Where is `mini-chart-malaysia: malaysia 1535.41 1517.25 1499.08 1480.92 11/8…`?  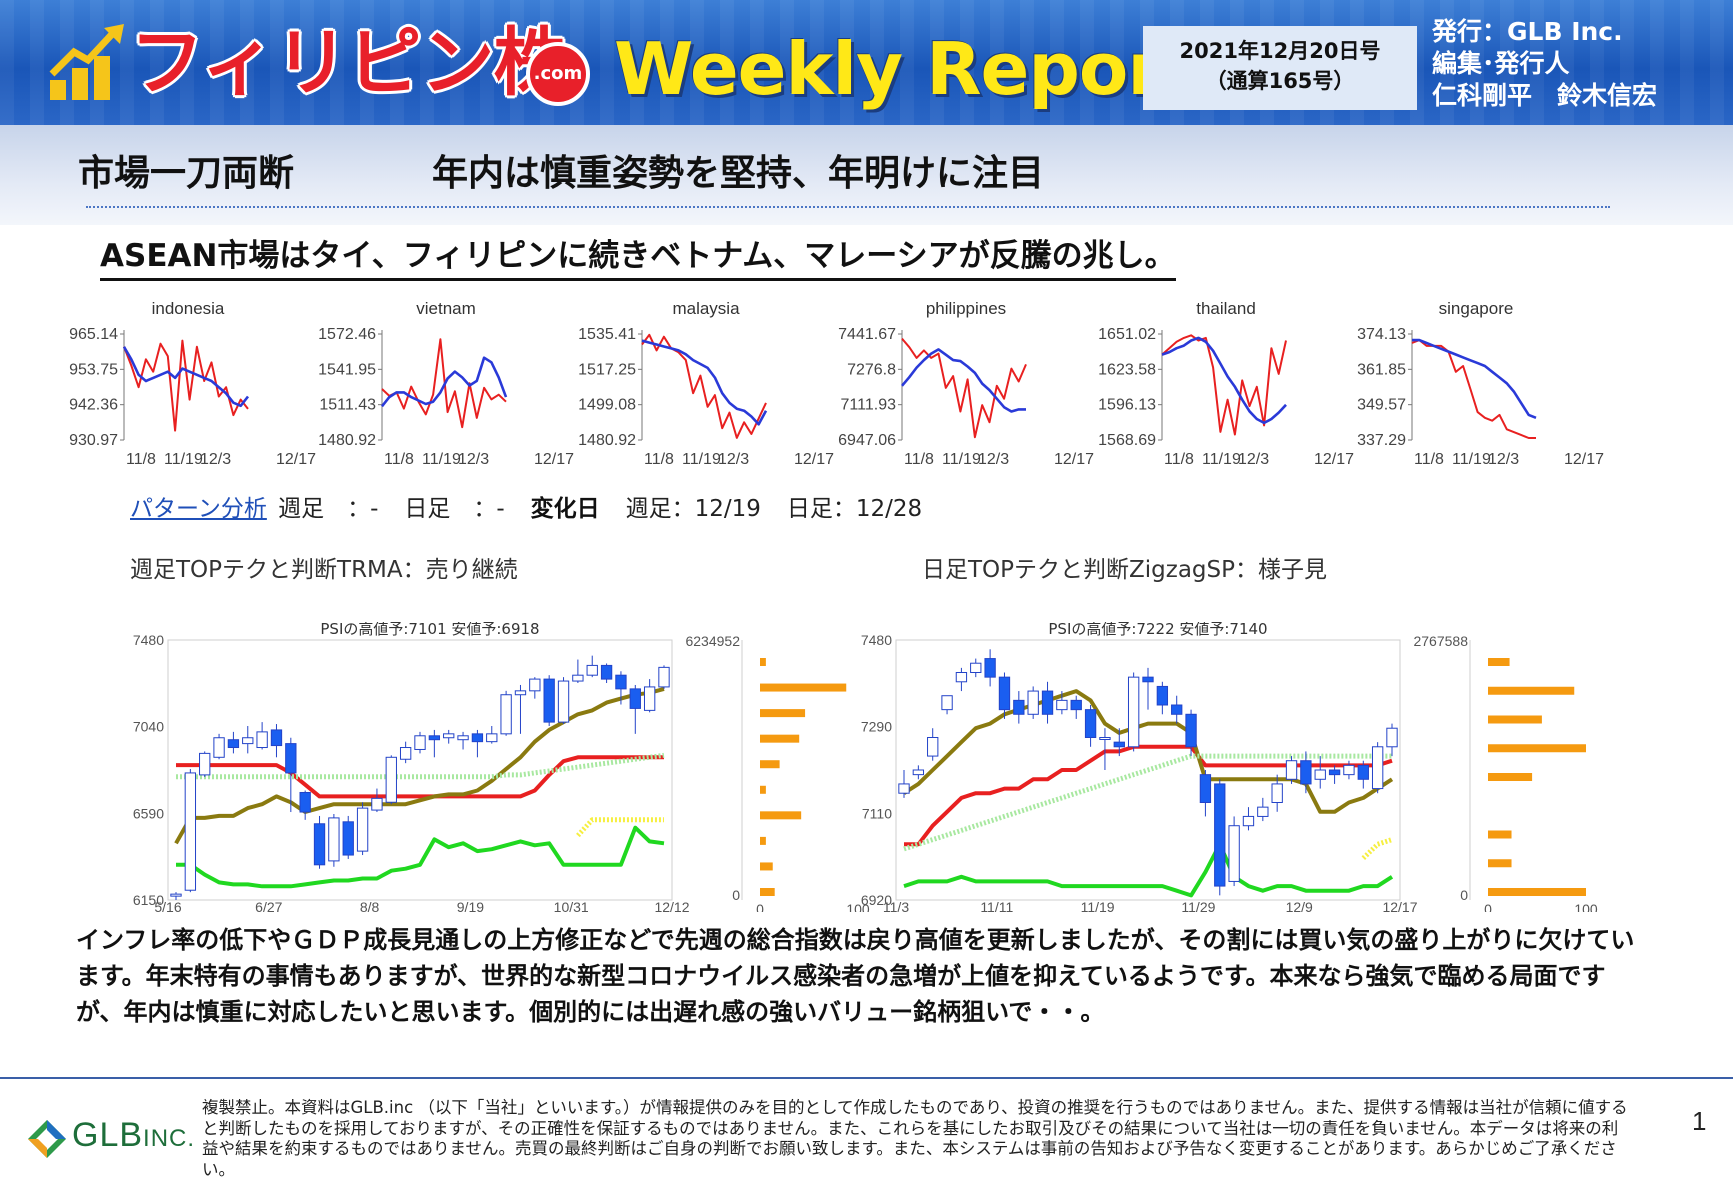
mini-chart-malaysia: malaysia 1535.41 1517.25 1499.08 1480.92 11/8… is located at coordinates (713, 387).